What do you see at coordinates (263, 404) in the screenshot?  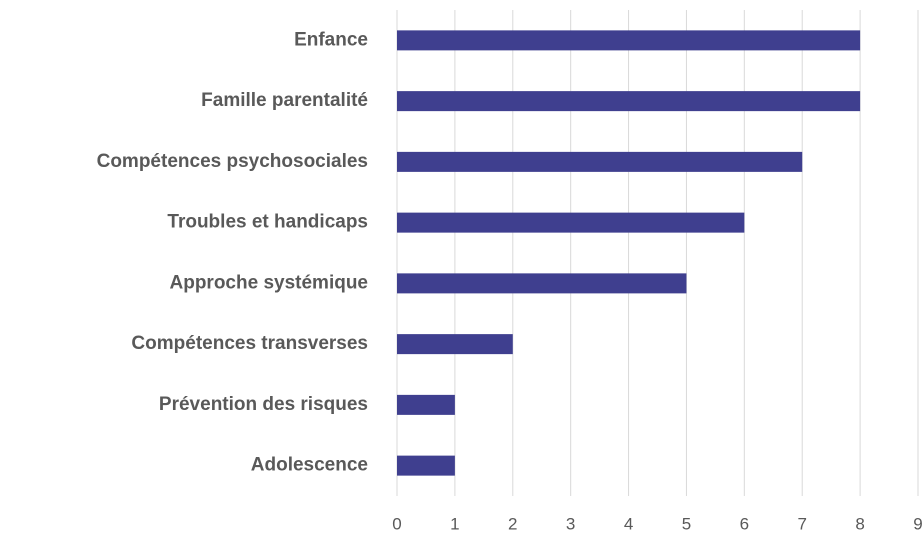 I see `y-tick-label: Prévention des risques` at bounding box center [263, 404].